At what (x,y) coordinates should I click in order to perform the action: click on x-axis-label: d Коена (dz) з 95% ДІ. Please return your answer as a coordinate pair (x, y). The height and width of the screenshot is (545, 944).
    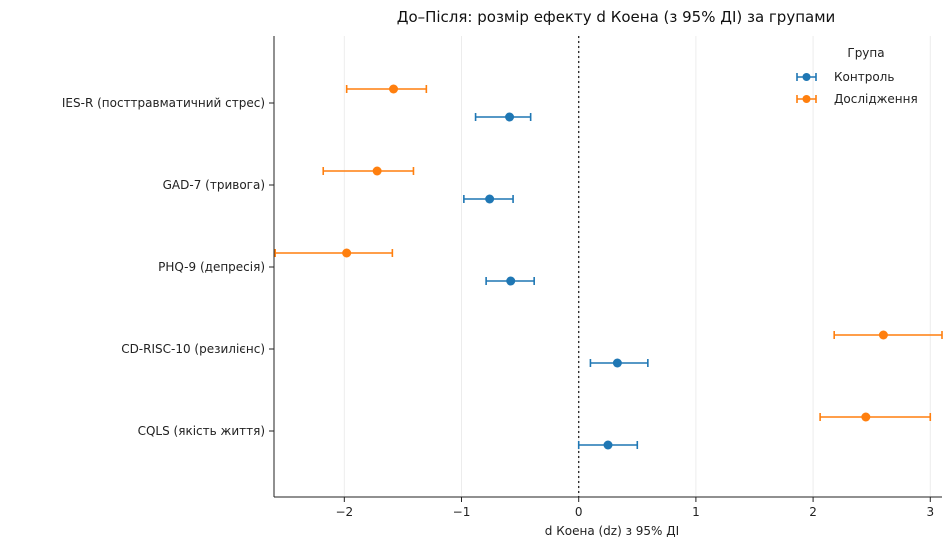
    Looking at the image, I should click on (612, 531).